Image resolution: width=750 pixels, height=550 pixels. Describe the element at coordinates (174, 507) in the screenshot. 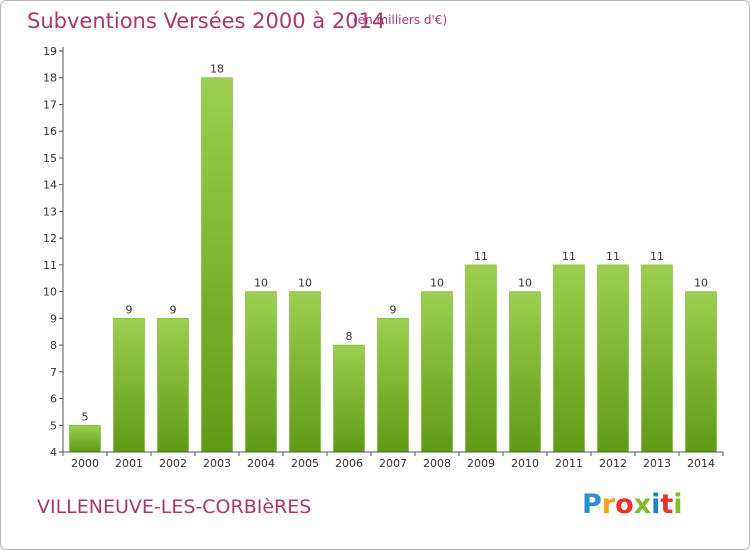

I see `commune-name: VILLENEUVE-LES-CORBIèRES` at that location.